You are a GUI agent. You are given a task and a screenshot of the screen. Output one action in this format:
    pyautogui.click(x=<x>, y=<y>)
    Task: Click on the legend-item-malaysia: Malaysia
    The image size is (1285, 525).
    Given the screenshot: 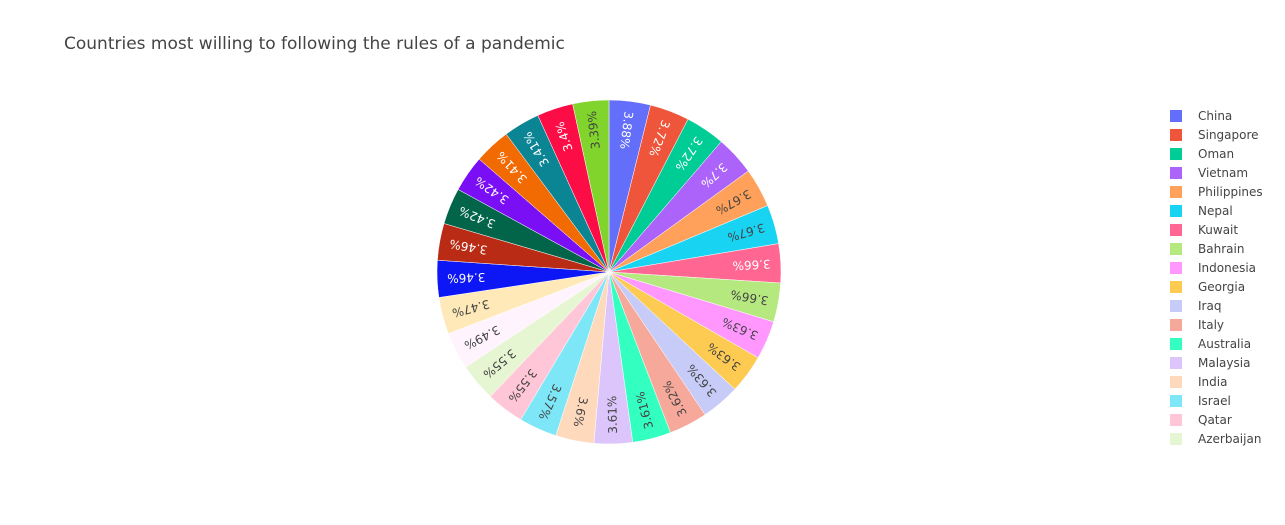 What is the action you would take?
    pyautogui.click(x=1216, y=362)
    